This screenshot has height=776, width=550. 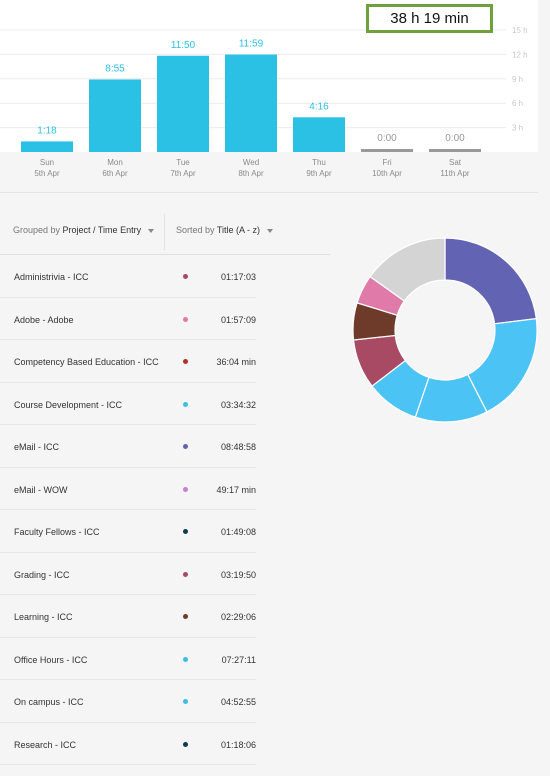 I want to click on day-date: 7th Apr, so click(x=183, y=173).